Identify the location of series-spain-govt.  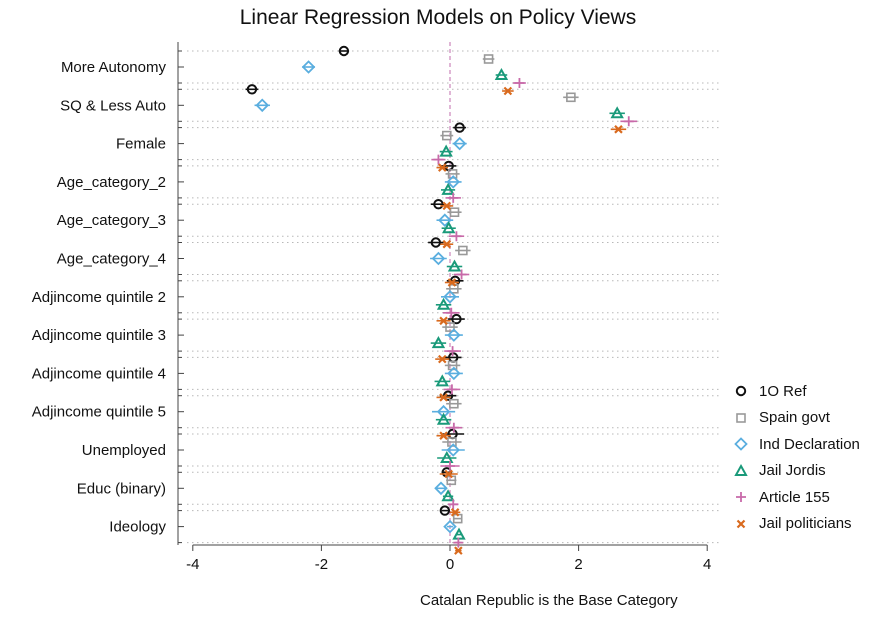
(509, 289).